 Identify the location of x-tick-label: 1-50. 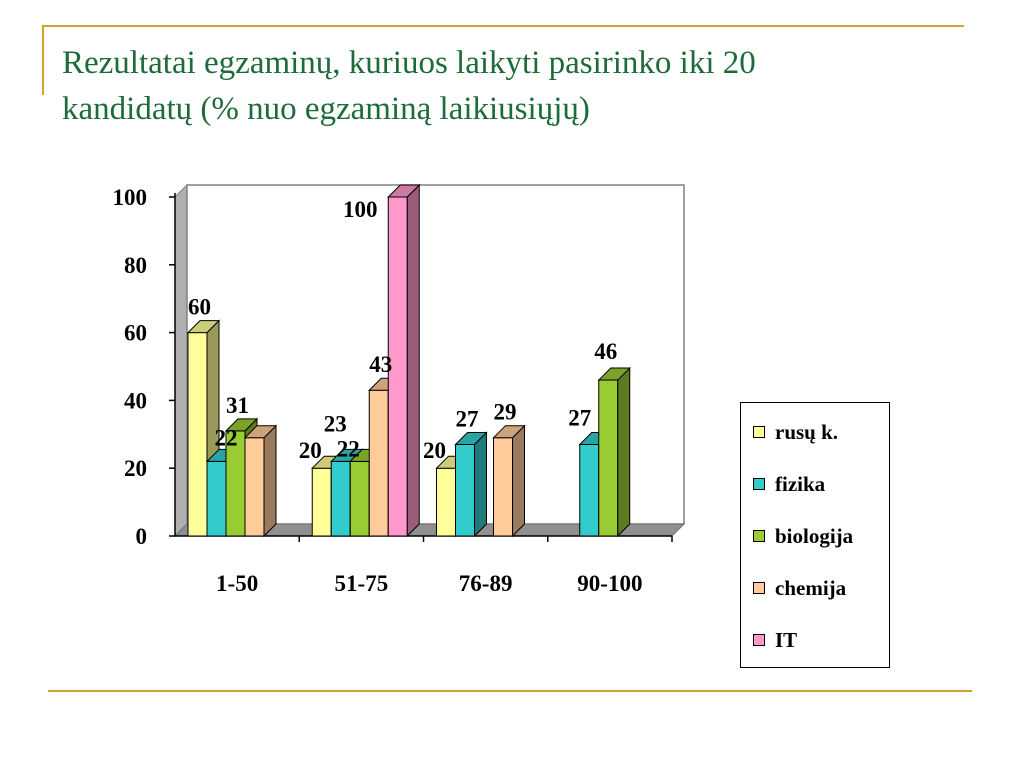
(237, 583).